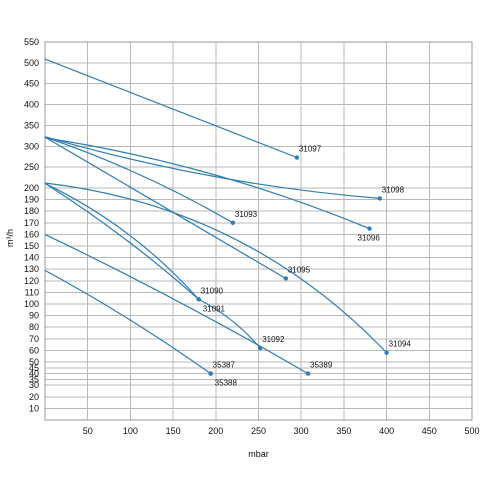  What do you see at coordinates (173, 431) in the screenshot?
I see `x-tick-label: 150` at bounding box center [173, 431].